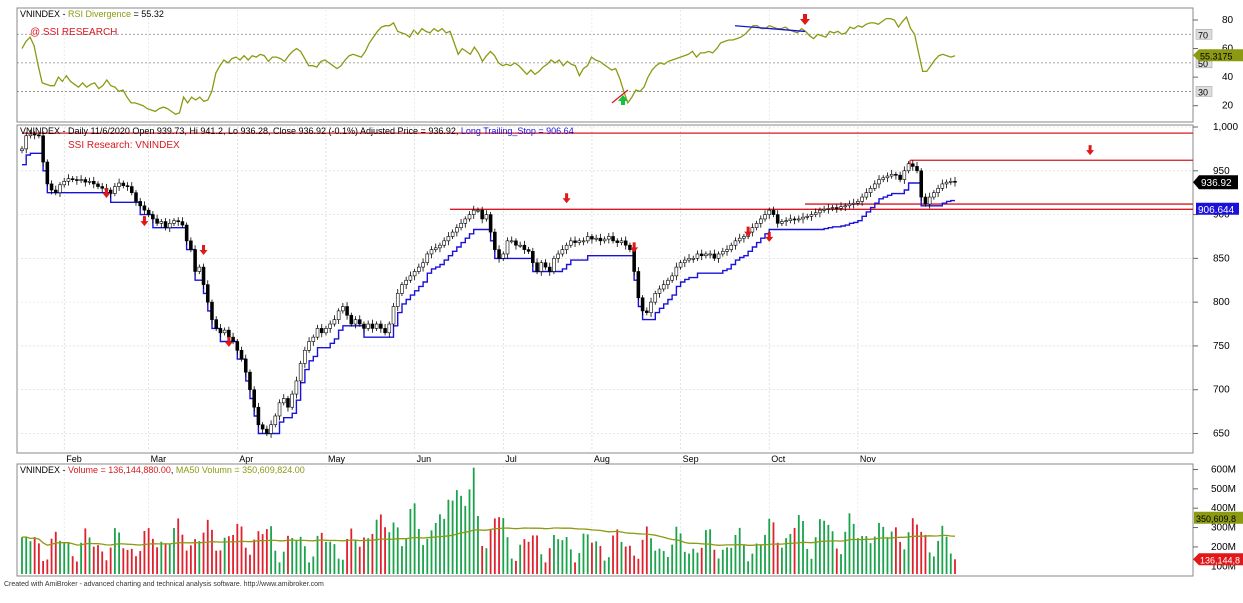 The image size is (1243, 603). I want to click on rsi-tick-label: 40, so click(1228, 77).